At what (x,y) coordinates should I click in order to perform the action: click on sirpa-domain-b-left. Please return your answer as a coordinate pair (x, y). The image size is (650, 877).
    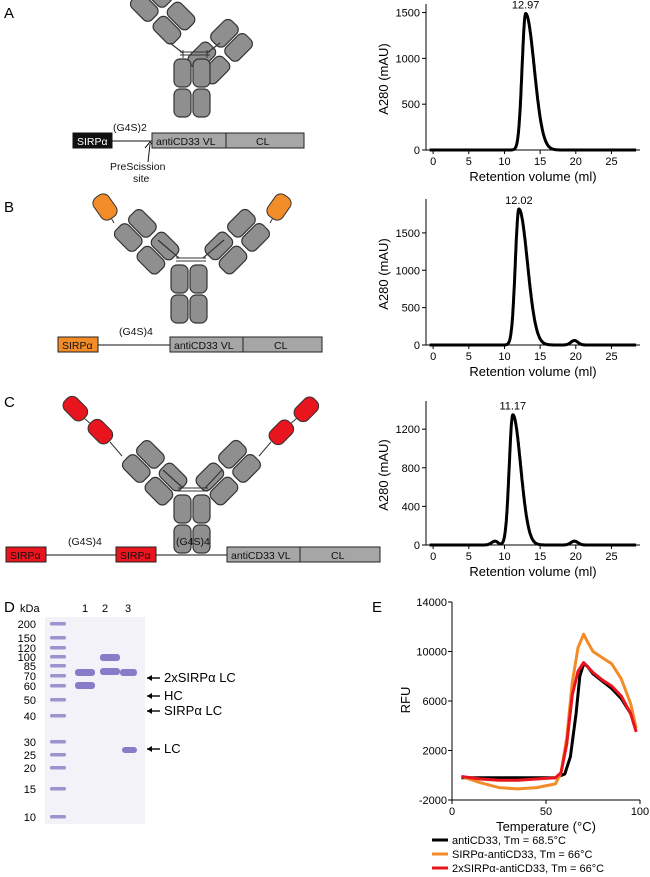
    Looking at the image, I should click on (105, 207).